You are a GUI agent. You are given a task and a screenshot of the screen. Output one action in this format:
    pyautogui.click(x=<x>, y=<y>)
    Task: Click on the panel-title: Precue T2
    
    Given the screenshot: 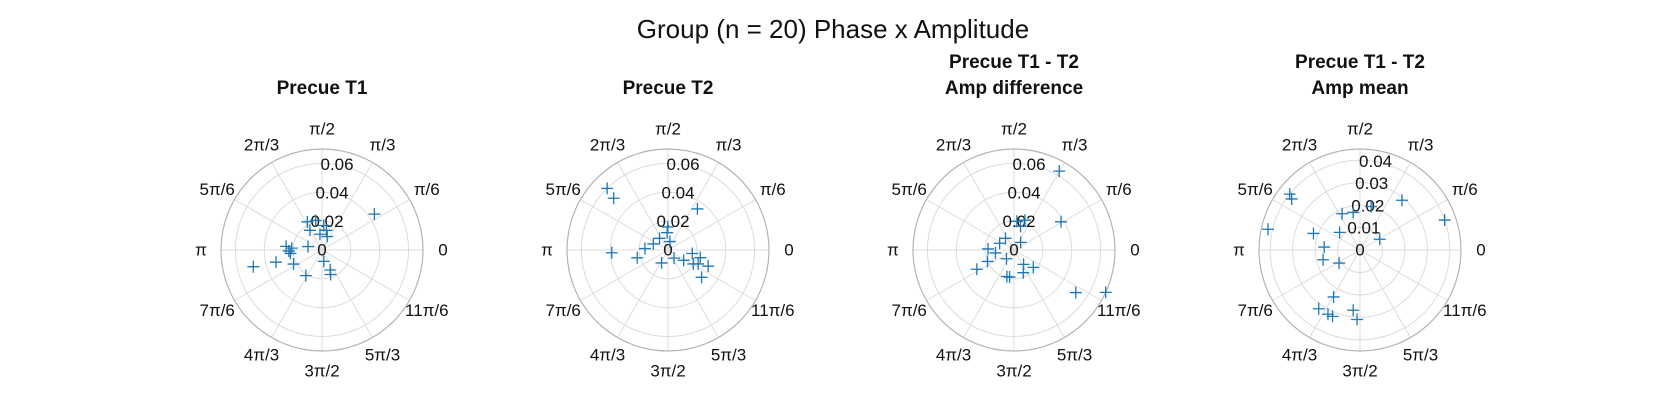 What is the action you would take?
    pyautogui.click(x=668, y=88)
    